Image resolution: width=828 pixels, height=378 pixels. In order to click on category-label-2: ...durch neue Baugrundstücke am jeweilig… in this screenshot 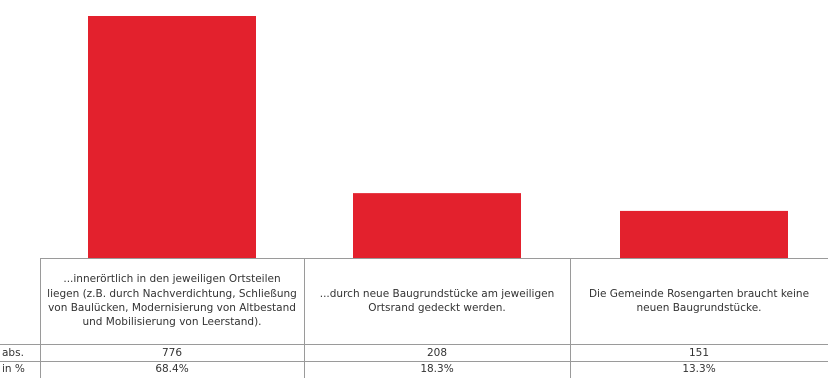, I will do `click(437, 300)`.